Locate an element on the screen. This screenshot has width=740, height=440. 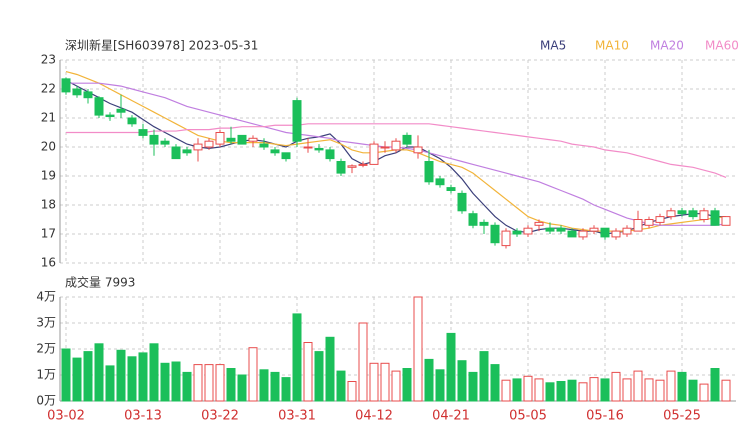
y-tick-label: 19 is located at coordinates (48, 176).